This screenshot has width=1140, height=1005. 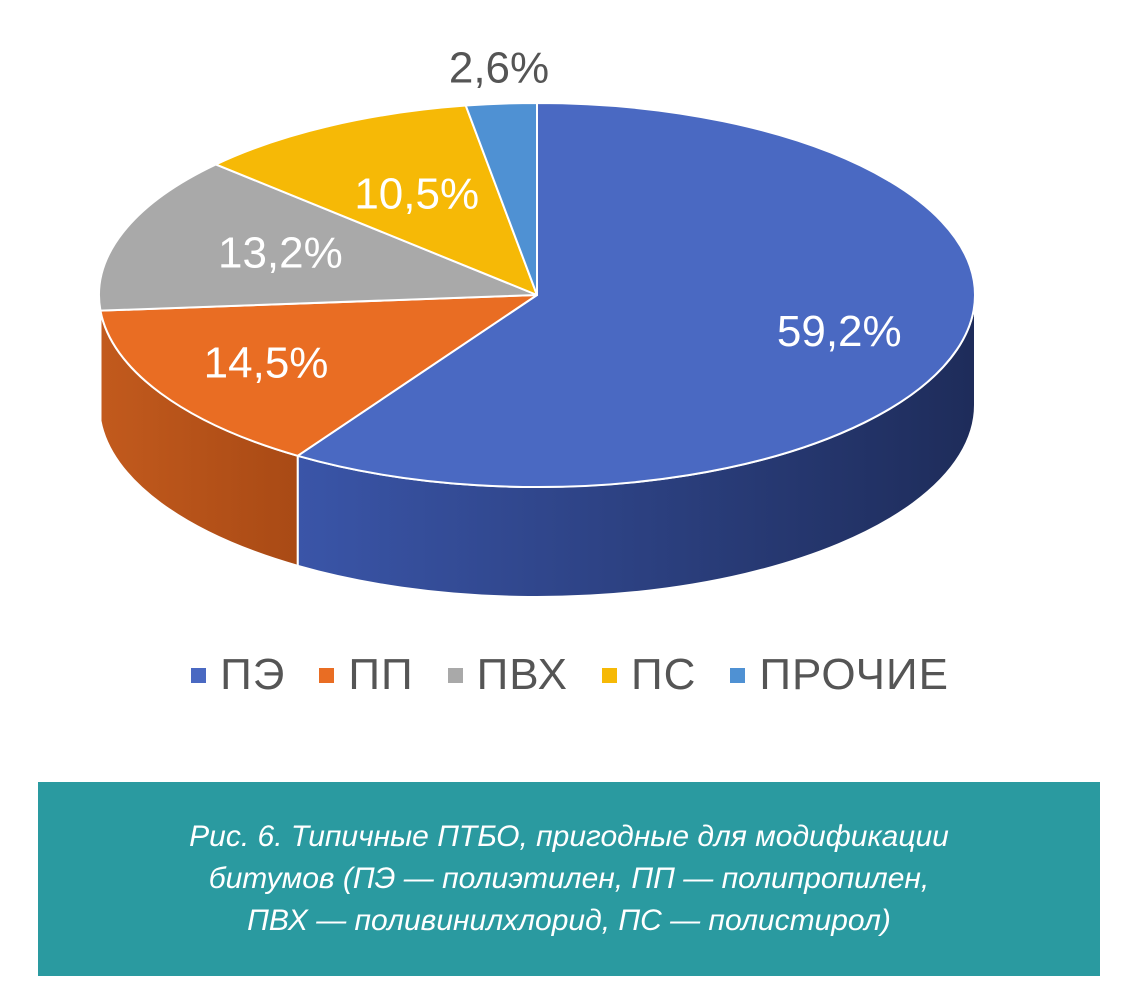 What do you see at coordinates (499, 68) in the screenshot?
I see `data-label-other: 2,6%` at bounding box center [499, 68].